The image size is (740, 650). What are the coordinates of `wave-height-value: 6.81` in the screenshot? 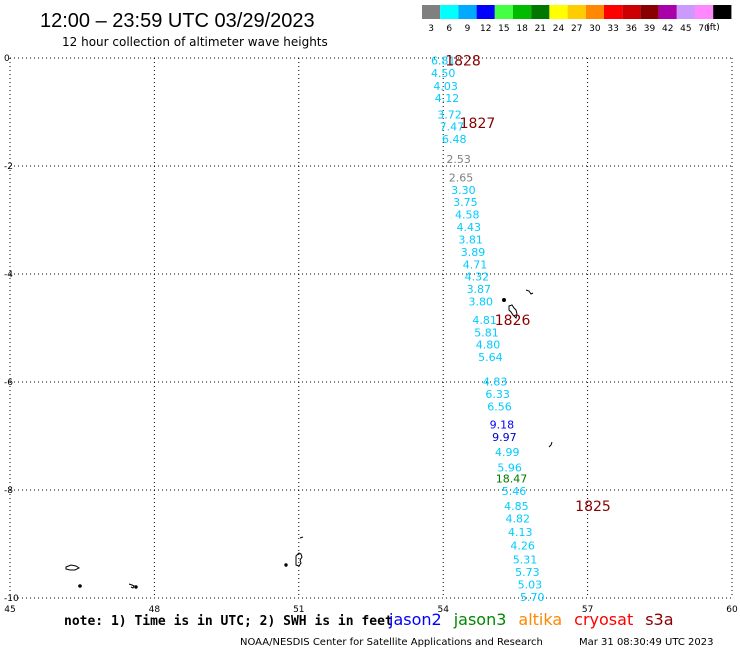 It's located at (443, 61).